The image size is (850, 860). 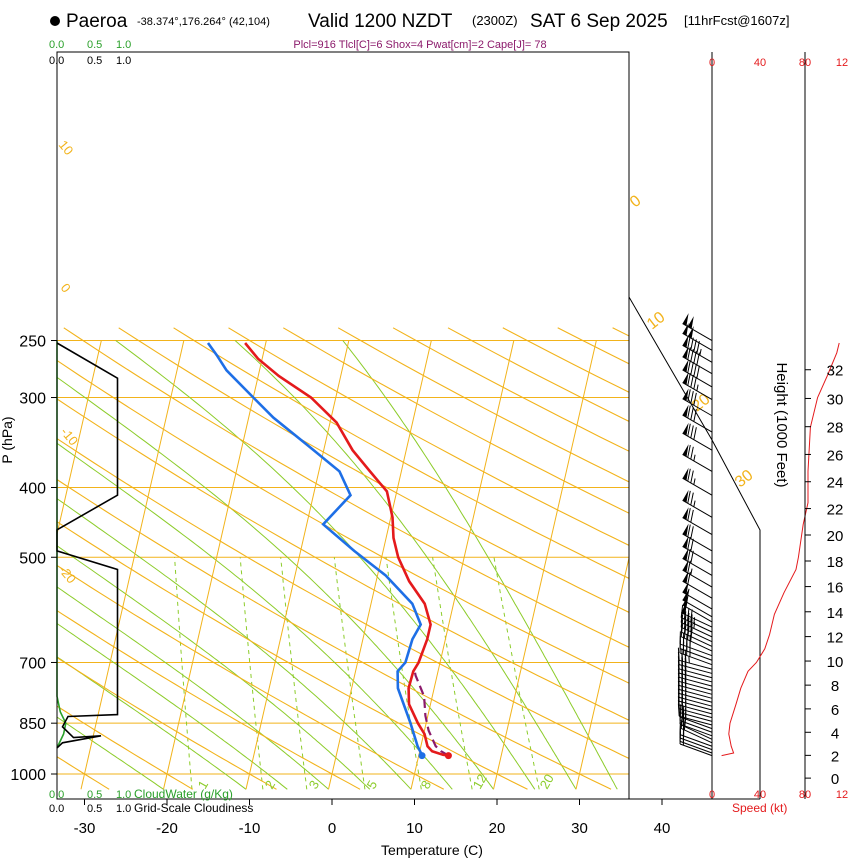 What do you see at coordinates (32, 663) in the screenshot?
I see `y-tick-label: 700` at bounding box center [32, 663].